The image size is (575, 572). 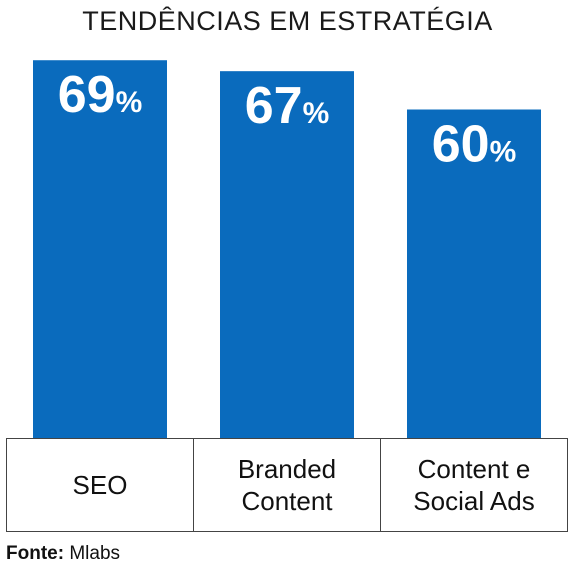 I want to click on source-note: Fonte: Mlabs, so click(x=63, y=554).